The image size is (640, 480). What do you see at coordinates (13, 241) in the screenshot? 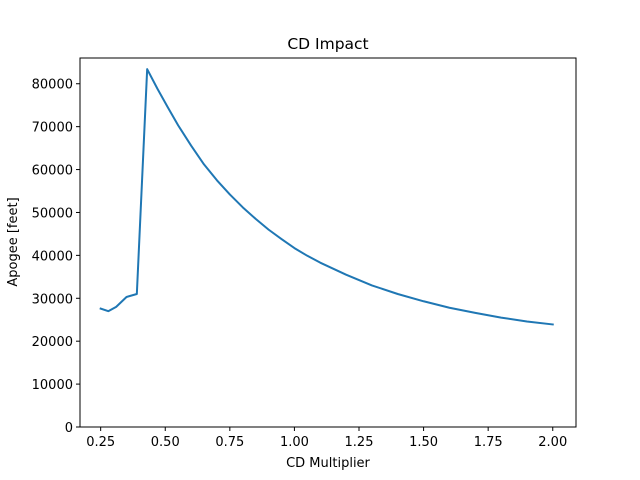
I see `y-axis-label: Apogee [feet]` at bounding box center [13, 241].